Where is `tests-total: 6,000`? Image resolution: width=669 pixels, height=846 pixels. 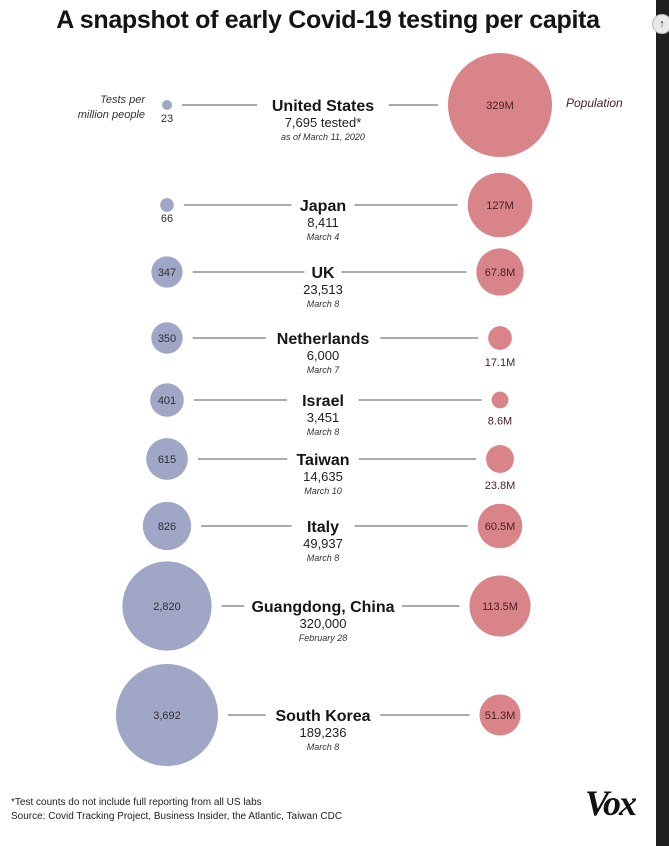
tests-total: 6,000 is located at coordinates (323, 355).